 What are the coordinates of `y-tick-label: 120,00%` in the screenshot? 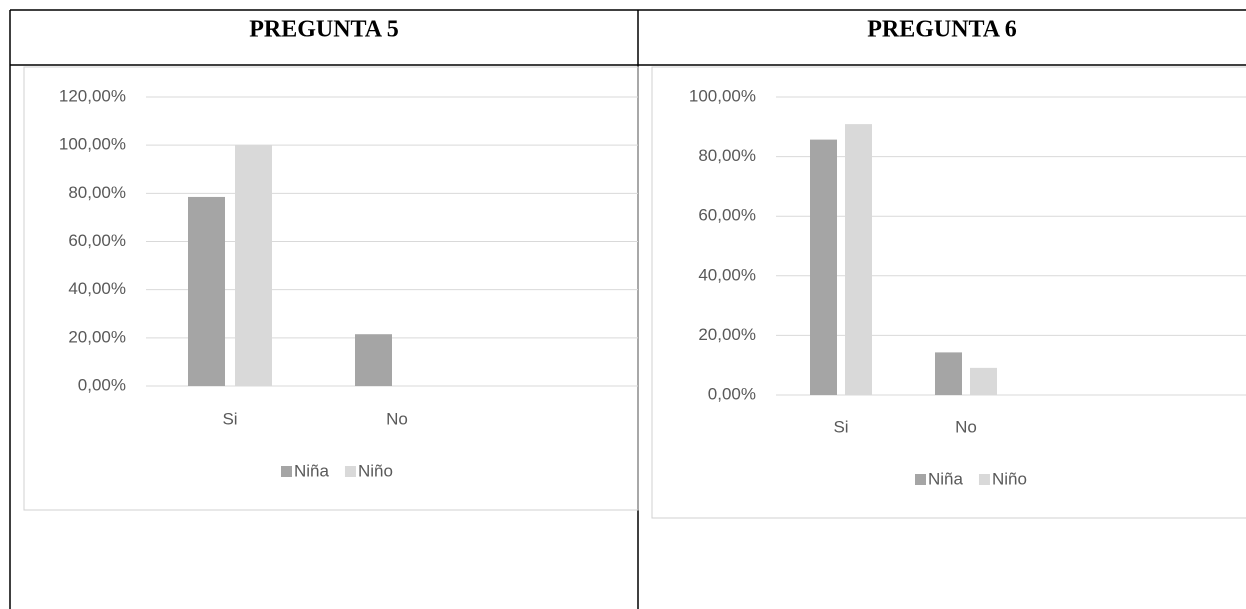 It's located at (92, 95).